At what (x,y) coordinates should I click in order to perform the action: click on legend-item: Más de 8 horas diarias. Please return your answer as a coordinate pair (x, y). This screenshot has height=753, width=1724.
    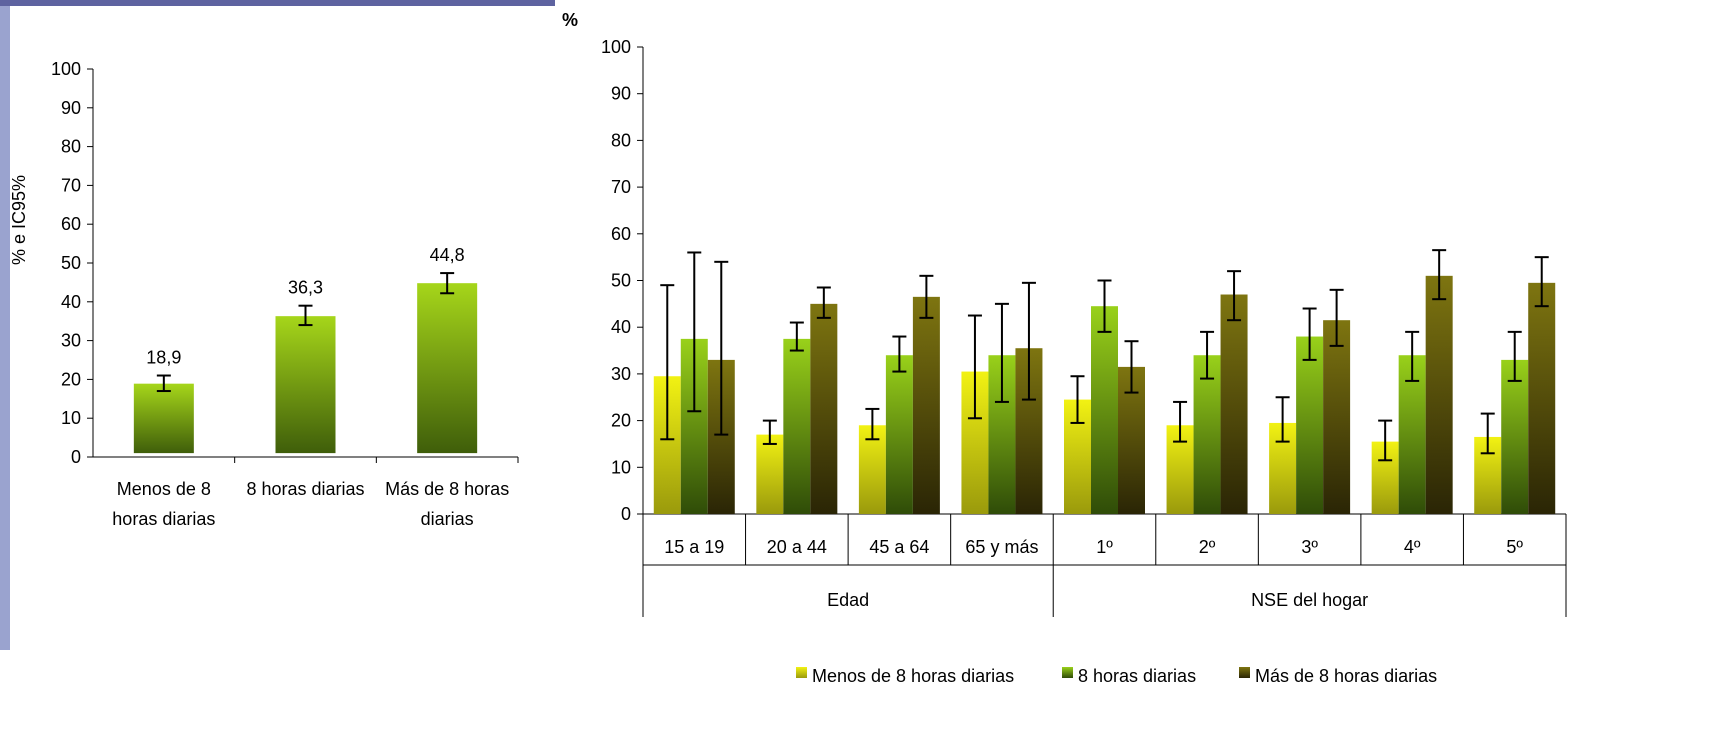
    Looking at the image, I should click on (1338, 676).